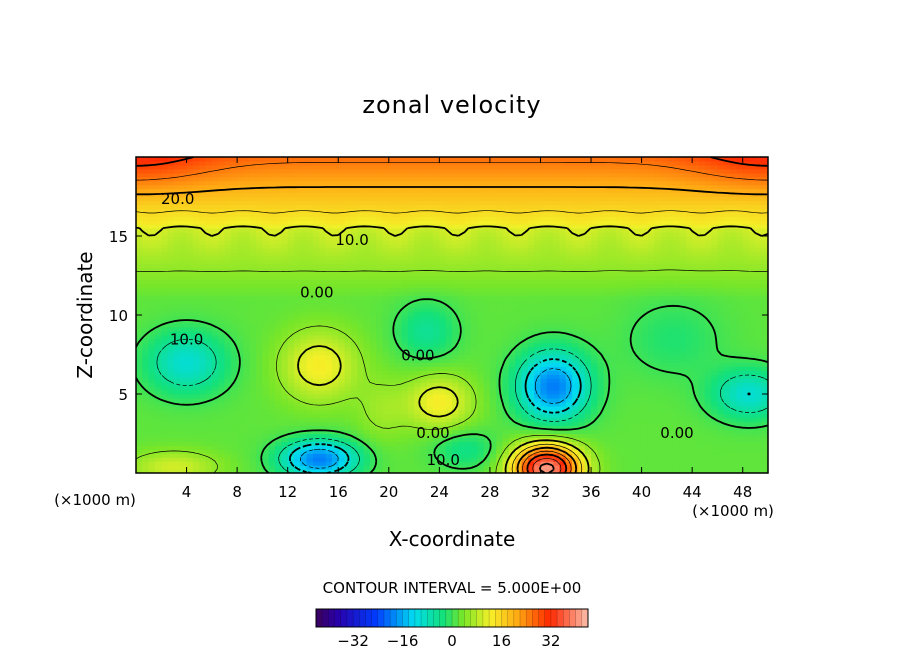 The width and height of the screenshot is (904, 654). Describe the element at coordinates (123, 395) in the screenshot. I see `y-tick-label: 5` at that location.